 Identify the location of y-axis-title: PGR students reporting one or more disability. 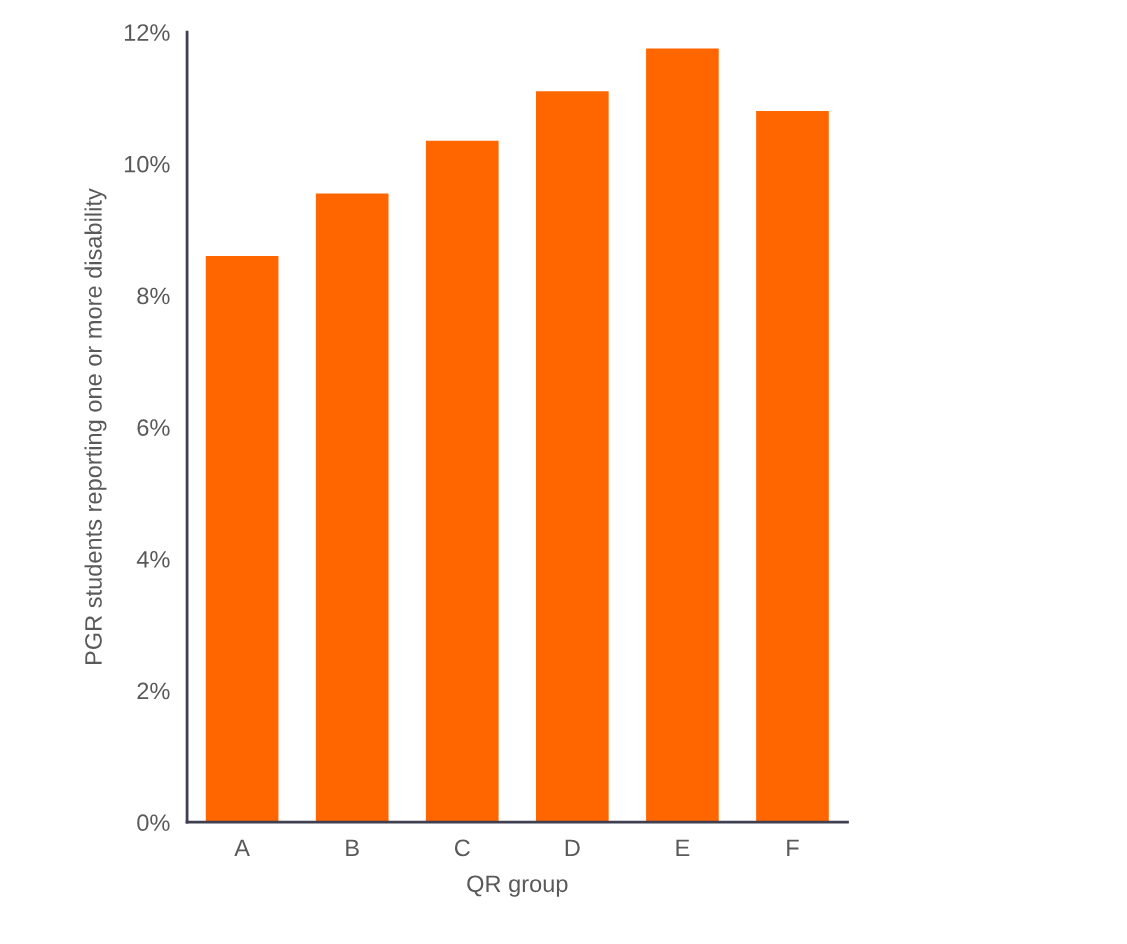
(95, 426).